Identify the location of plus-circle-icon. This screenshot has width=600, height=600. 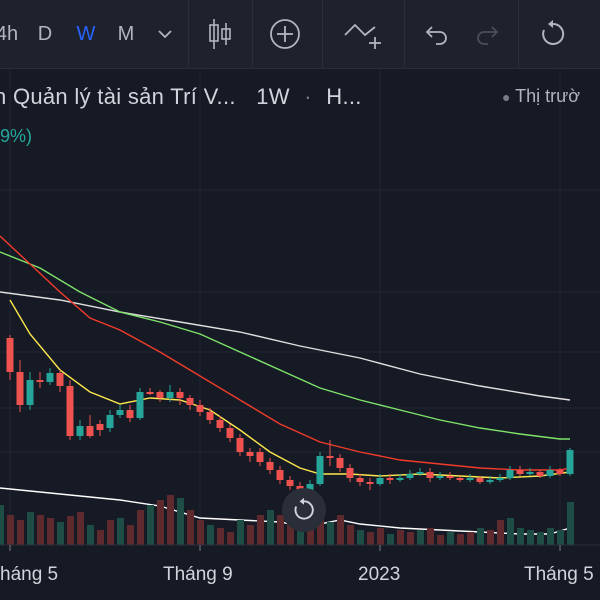
(285, 34).